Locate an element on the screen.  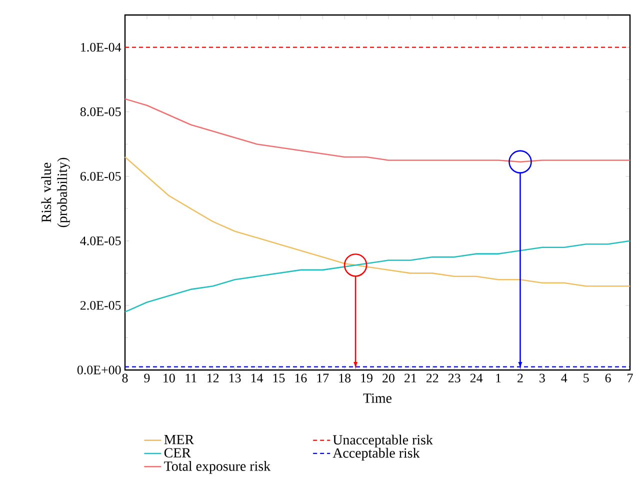
legend-label: Total exposure risk is located at coordinates (217, 467).